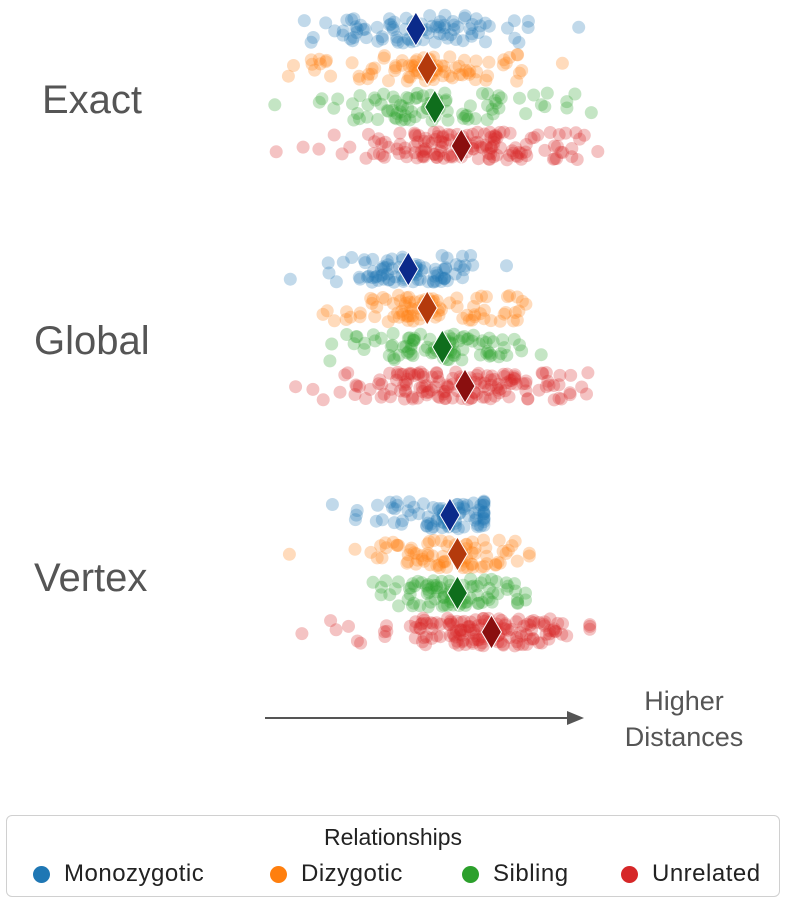  I want to click on mean-marker-dizygotic-vertex, so click(457, 554).